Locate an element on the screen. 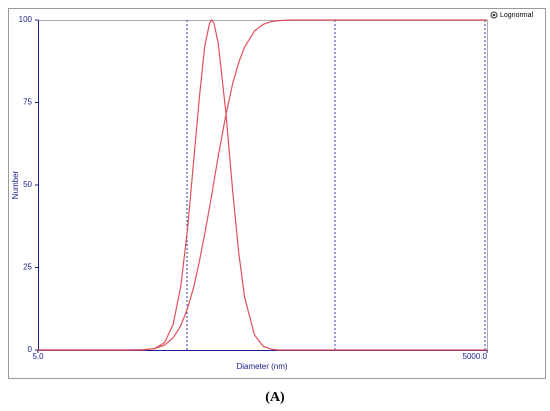 The height and width of the screenshot is (411, 550). y-axis-label: Number is located at coordinates (15, 184).